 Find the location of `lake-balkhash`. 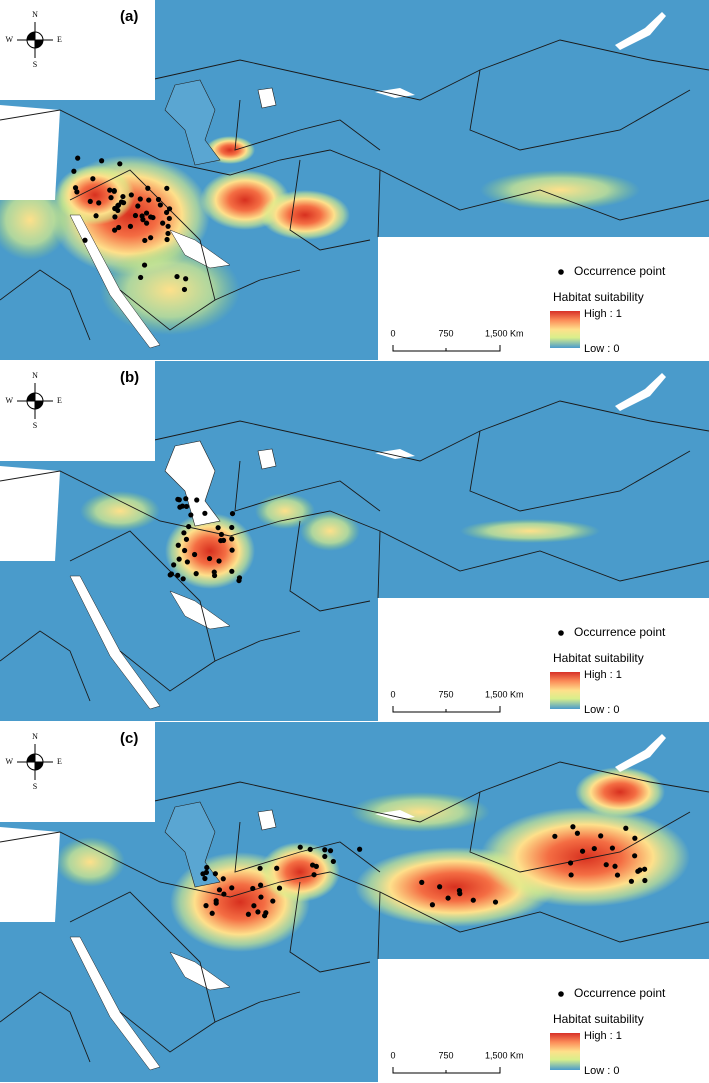

lake-balkhash is located at coordinates (395, 454).